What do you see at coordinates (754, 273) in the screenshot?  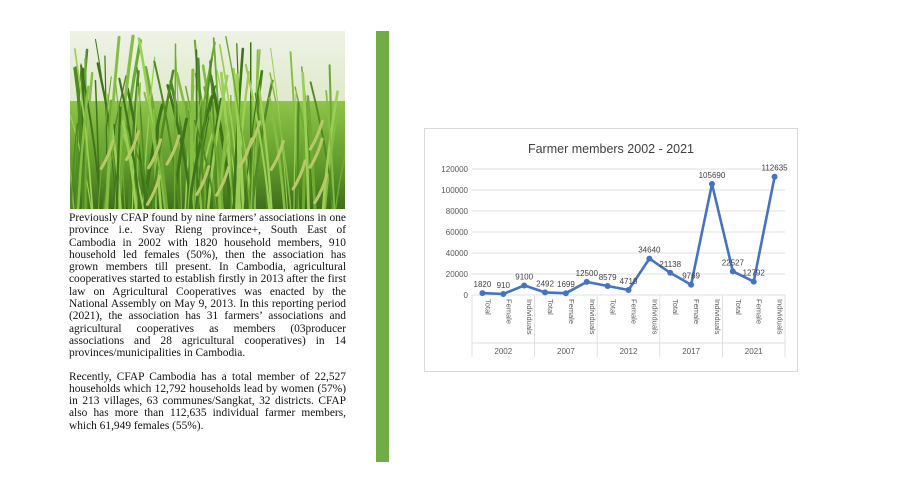 I see `data-label: 12792` at bounding box center [754, 273].